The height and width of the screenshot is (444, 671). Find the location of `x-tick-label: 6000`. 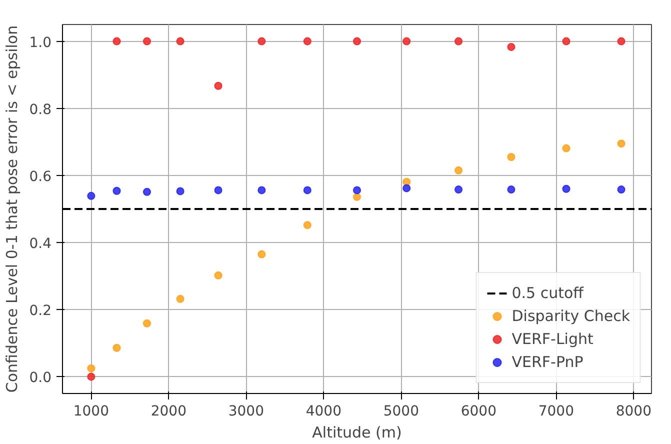

x-tick-label: 6000 is located at coordinates (478, 412).